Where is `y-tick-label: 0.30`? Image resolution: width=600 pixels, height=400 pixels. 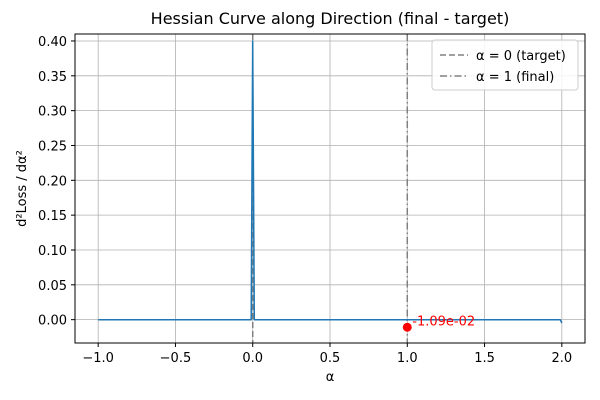
y-tick-label: 0.30 is located at coordinates (52, 112).